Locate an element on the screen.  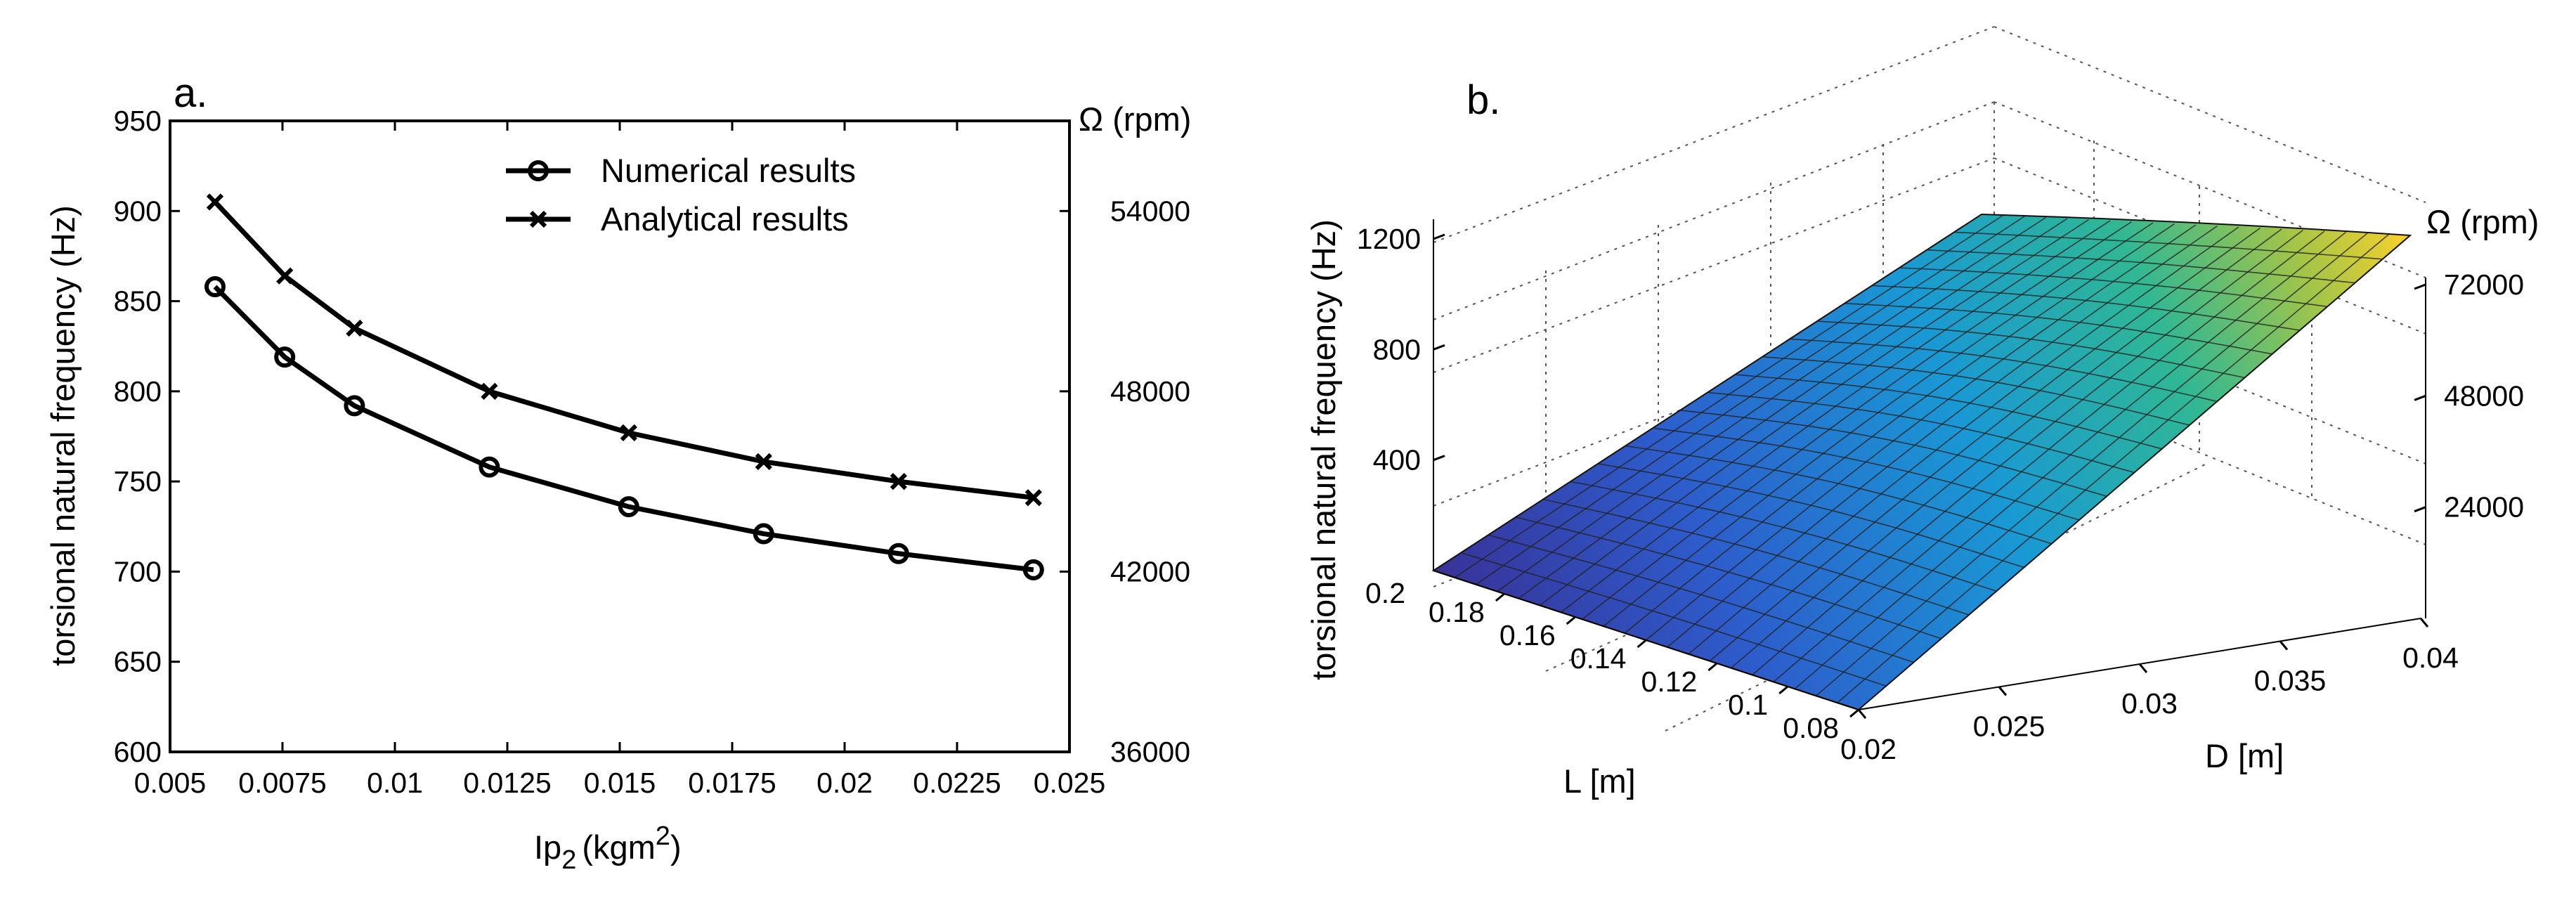
z-tick-label: 800 is located at coordinates (1397, 349).